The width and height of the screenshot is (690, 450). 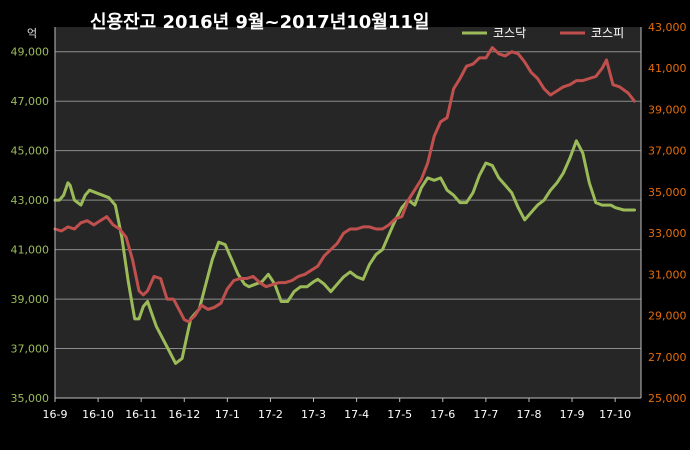 I want to click on left-tick-label: 35,000, so click(x=30, y=398).